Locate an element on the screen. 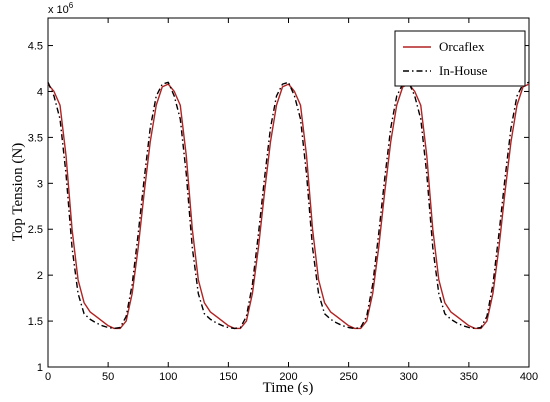  y-axis-label: Top Tension (N) is located at coordinates (18, 192).